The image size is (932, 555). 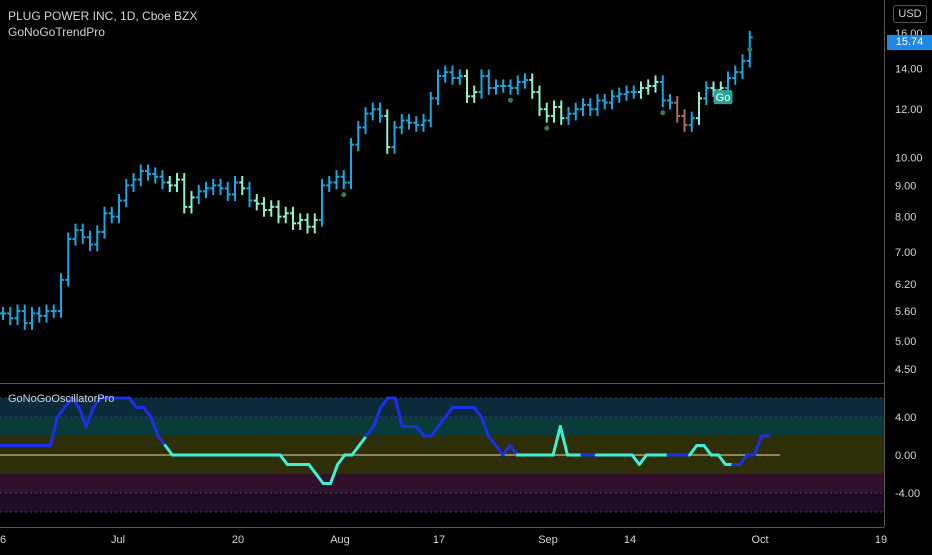 I want to click on time-axis-label: 20, so click(x=238, y=540).